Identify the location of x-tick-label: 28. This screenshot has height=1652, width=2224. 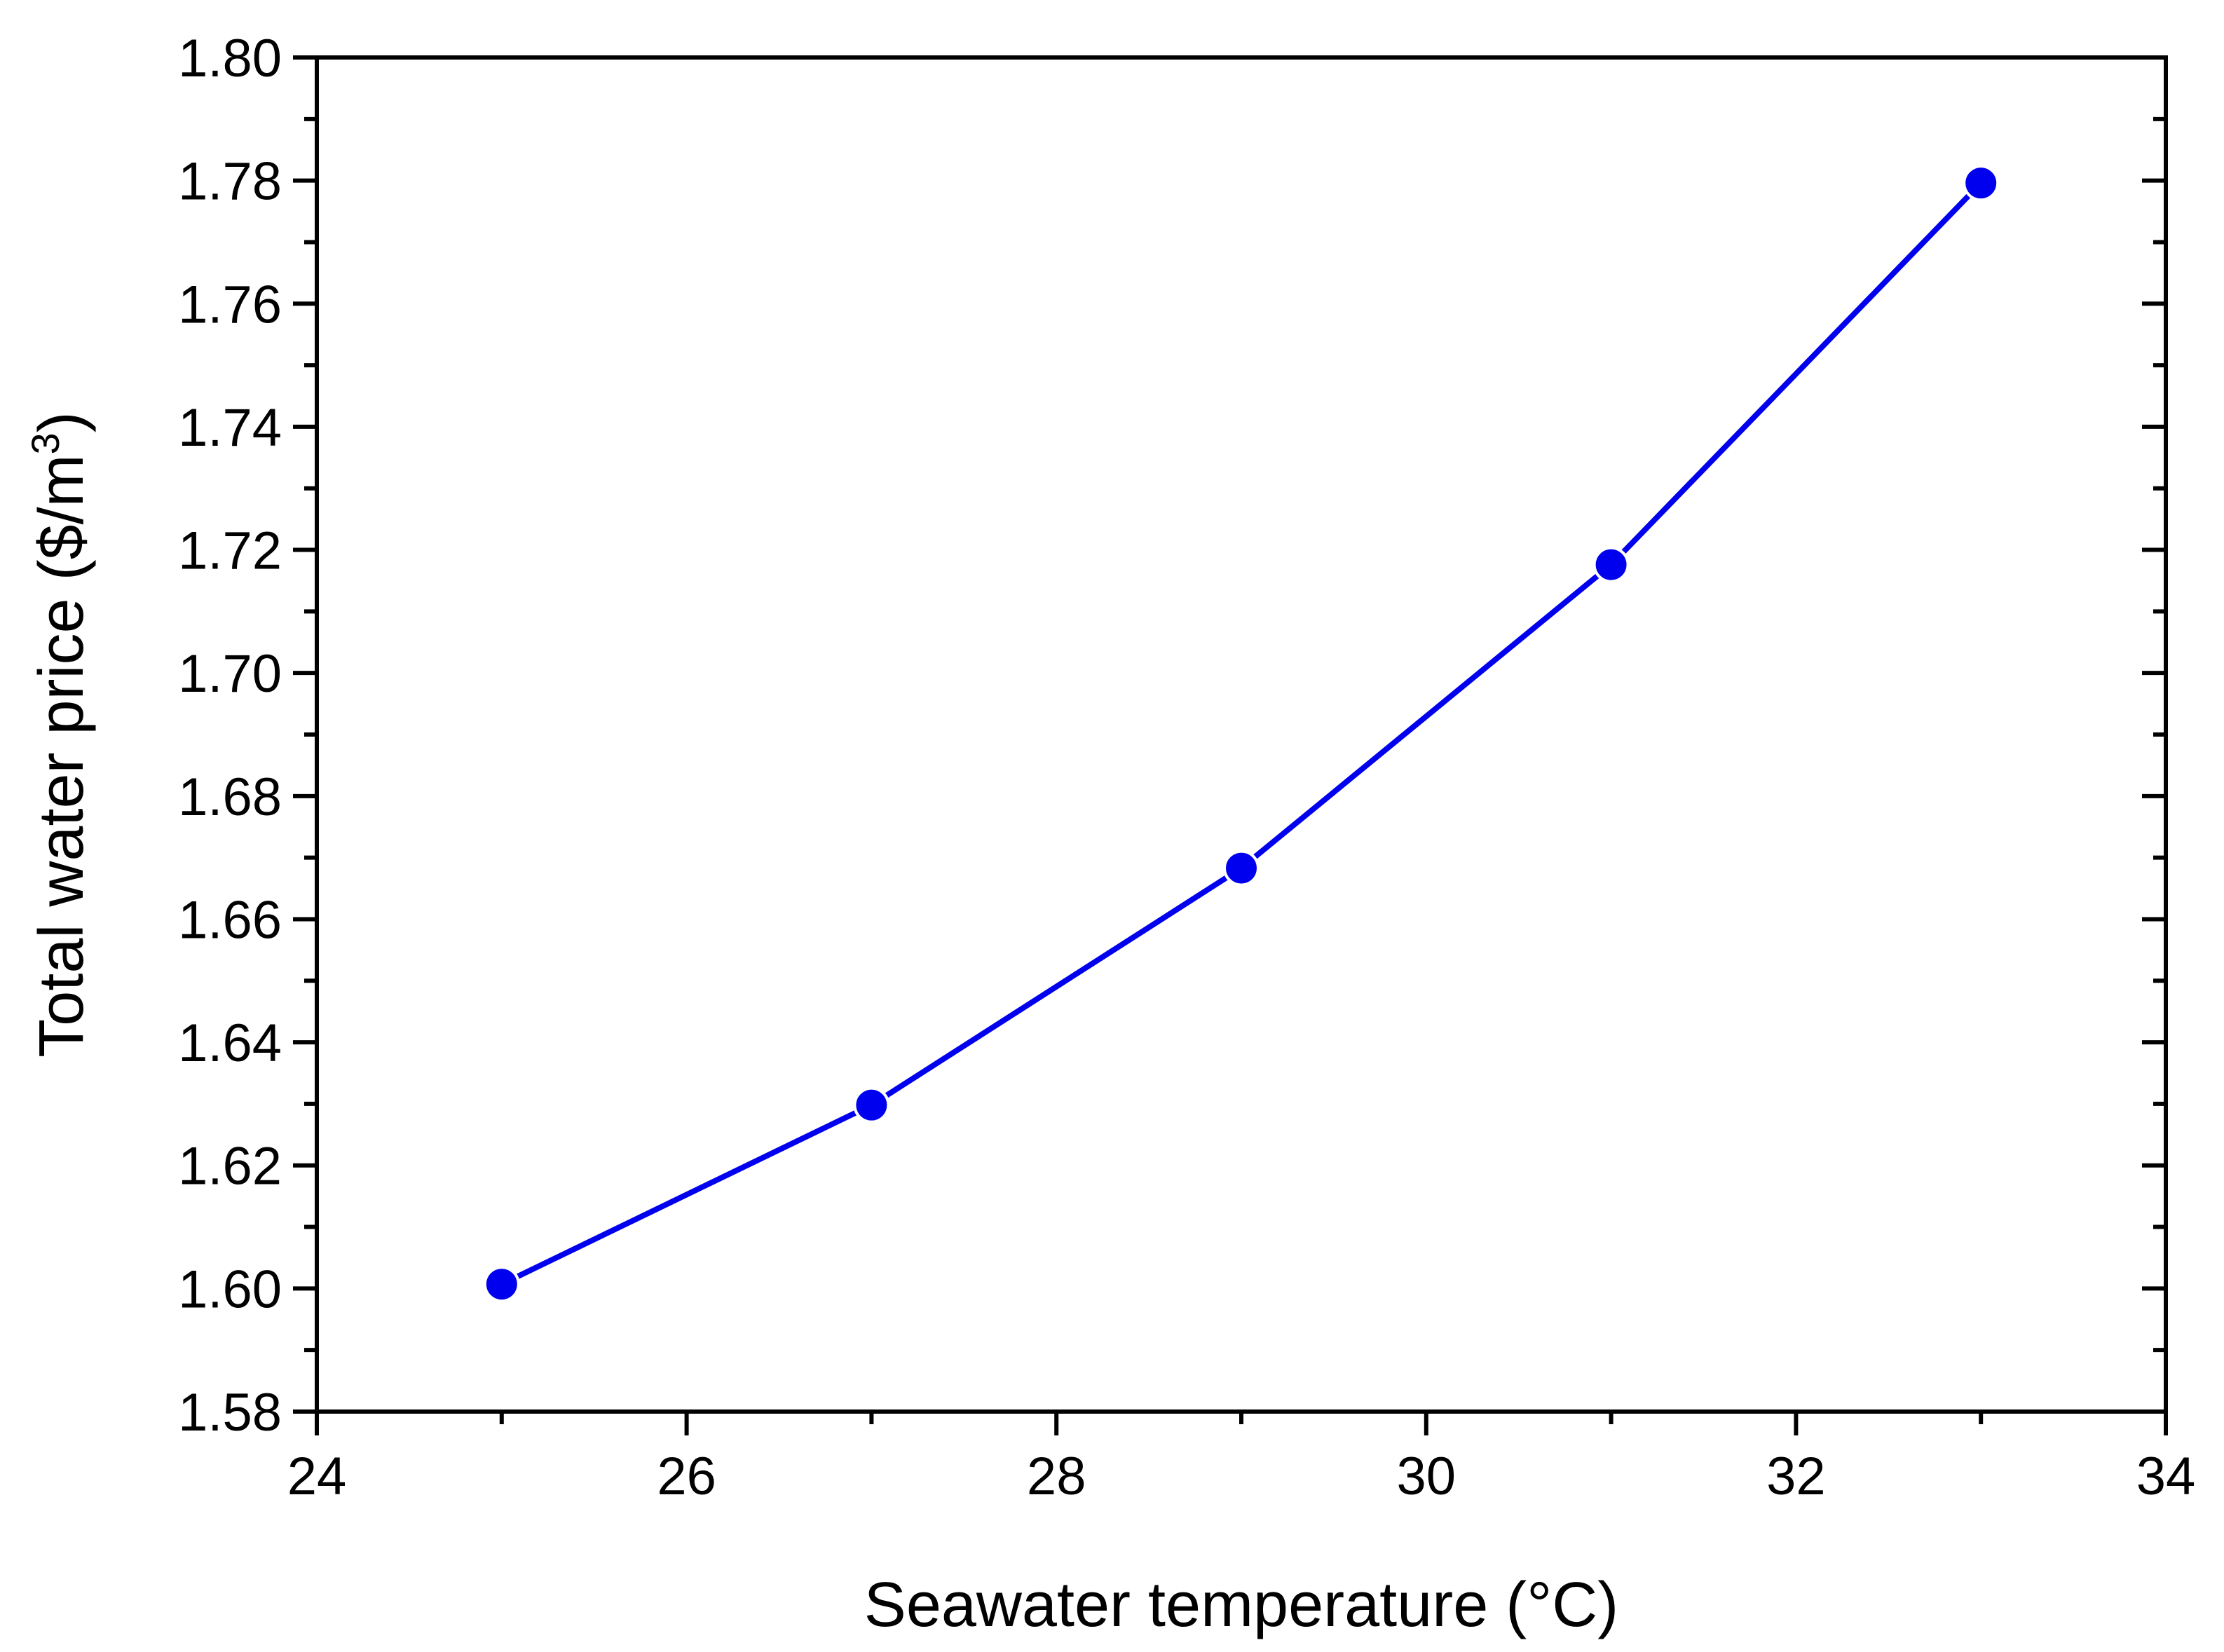
(1056, 1477).